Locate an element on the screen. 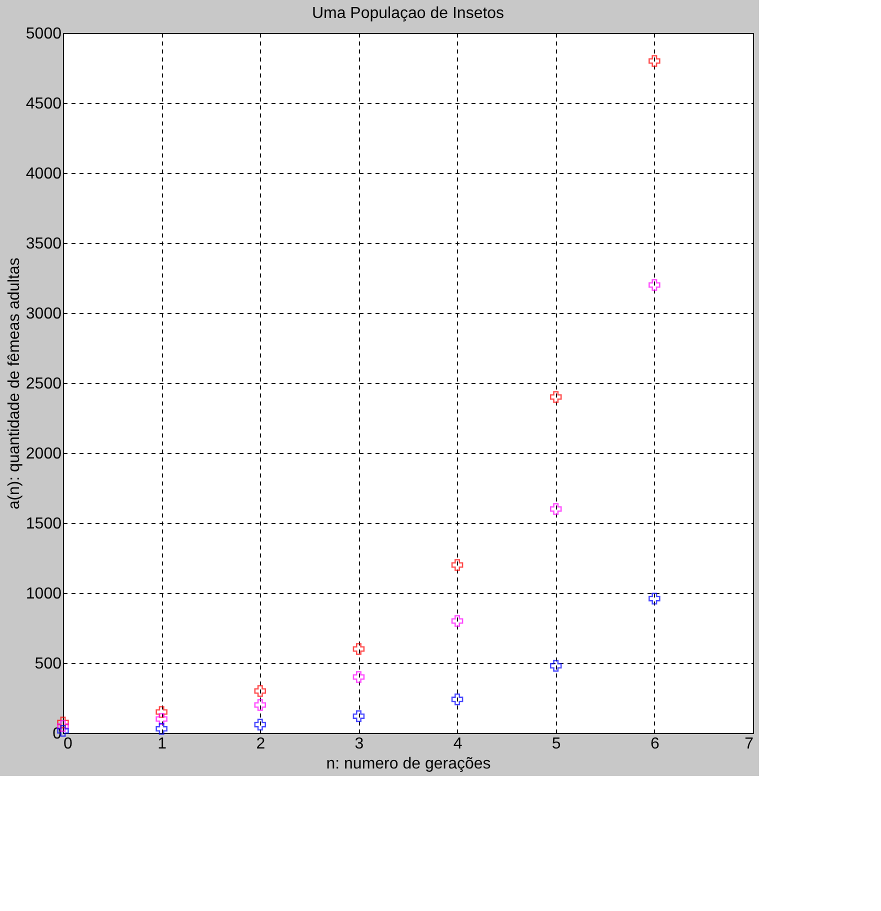 This screenshot has height=911, width=881. y-tick-label: 2000 is located at coordinates (44, 454).